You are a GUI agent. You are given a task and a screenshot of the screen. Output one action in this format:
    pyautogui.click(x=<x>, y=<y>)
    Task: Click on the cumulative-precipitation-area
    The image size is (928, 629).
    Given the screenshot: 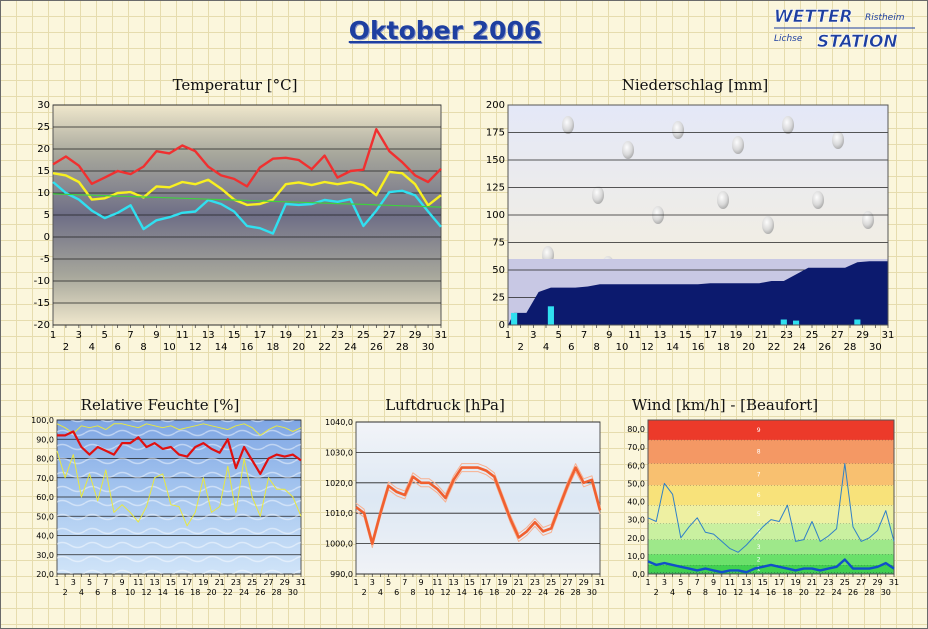 What is the action you would take?
    pyautogui.click(x=698, y=293)
    